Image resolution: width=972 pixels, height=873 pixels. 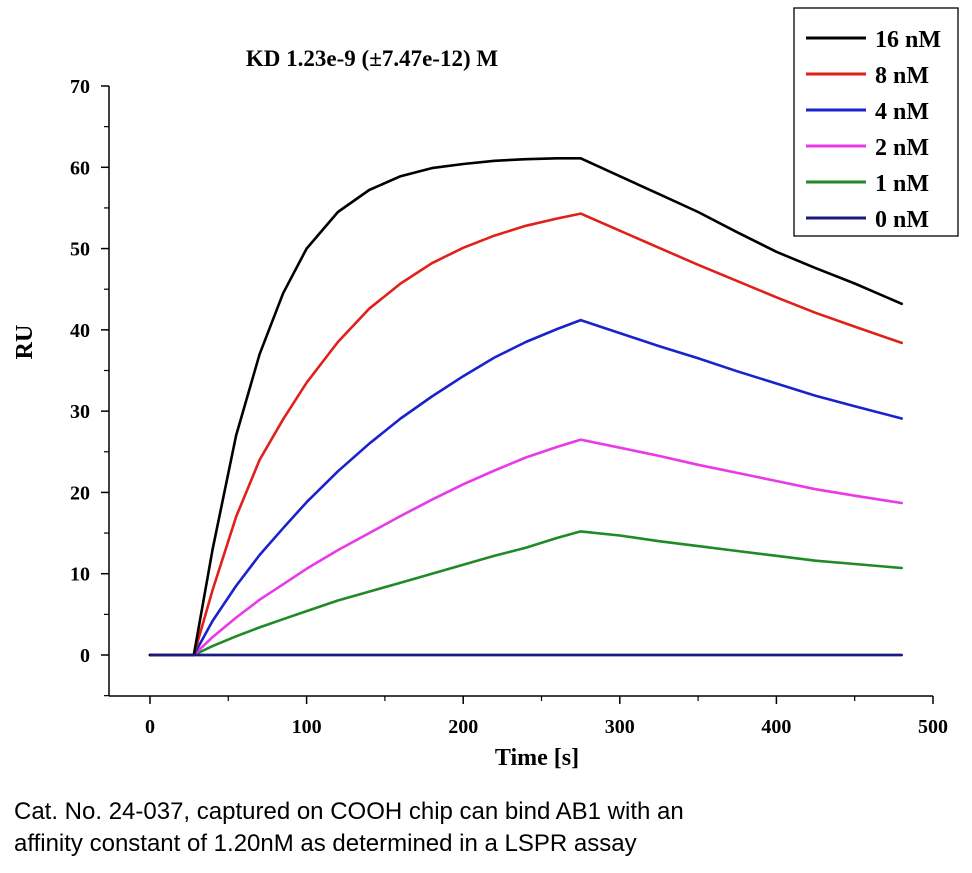 What do you see at coordinates (80, 250) in the screenshot?
I see `y-tick-label: 50` at bounding box center [80, 250].